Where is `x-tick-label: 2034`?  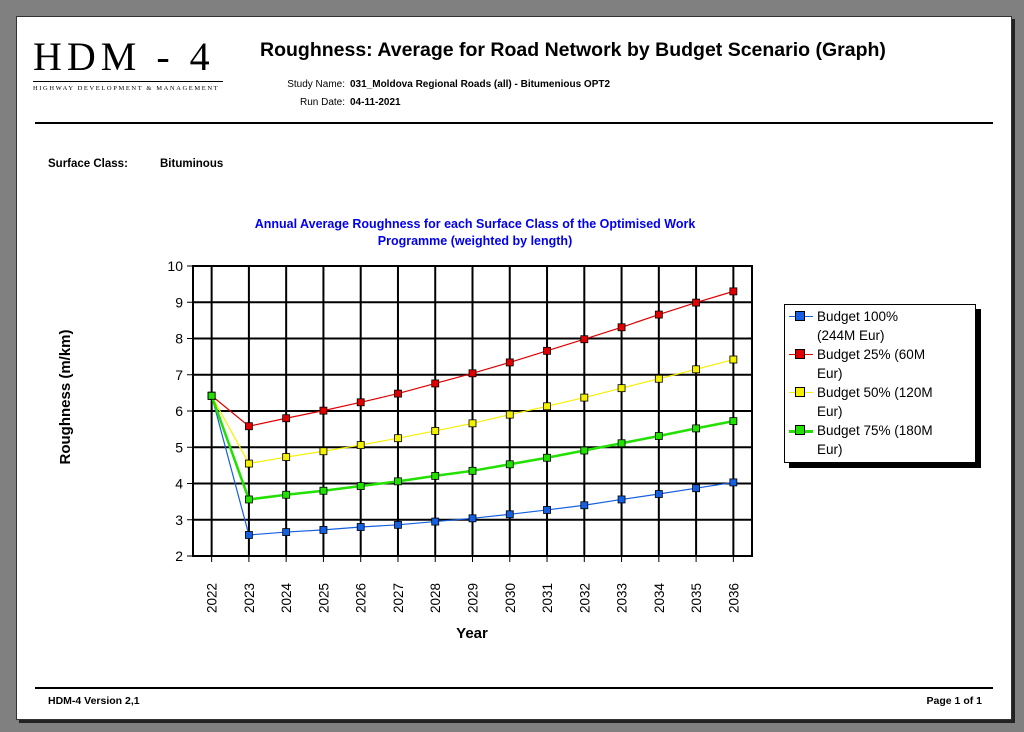
x-tick-label: 2034 is located at coordinates (659, 597).